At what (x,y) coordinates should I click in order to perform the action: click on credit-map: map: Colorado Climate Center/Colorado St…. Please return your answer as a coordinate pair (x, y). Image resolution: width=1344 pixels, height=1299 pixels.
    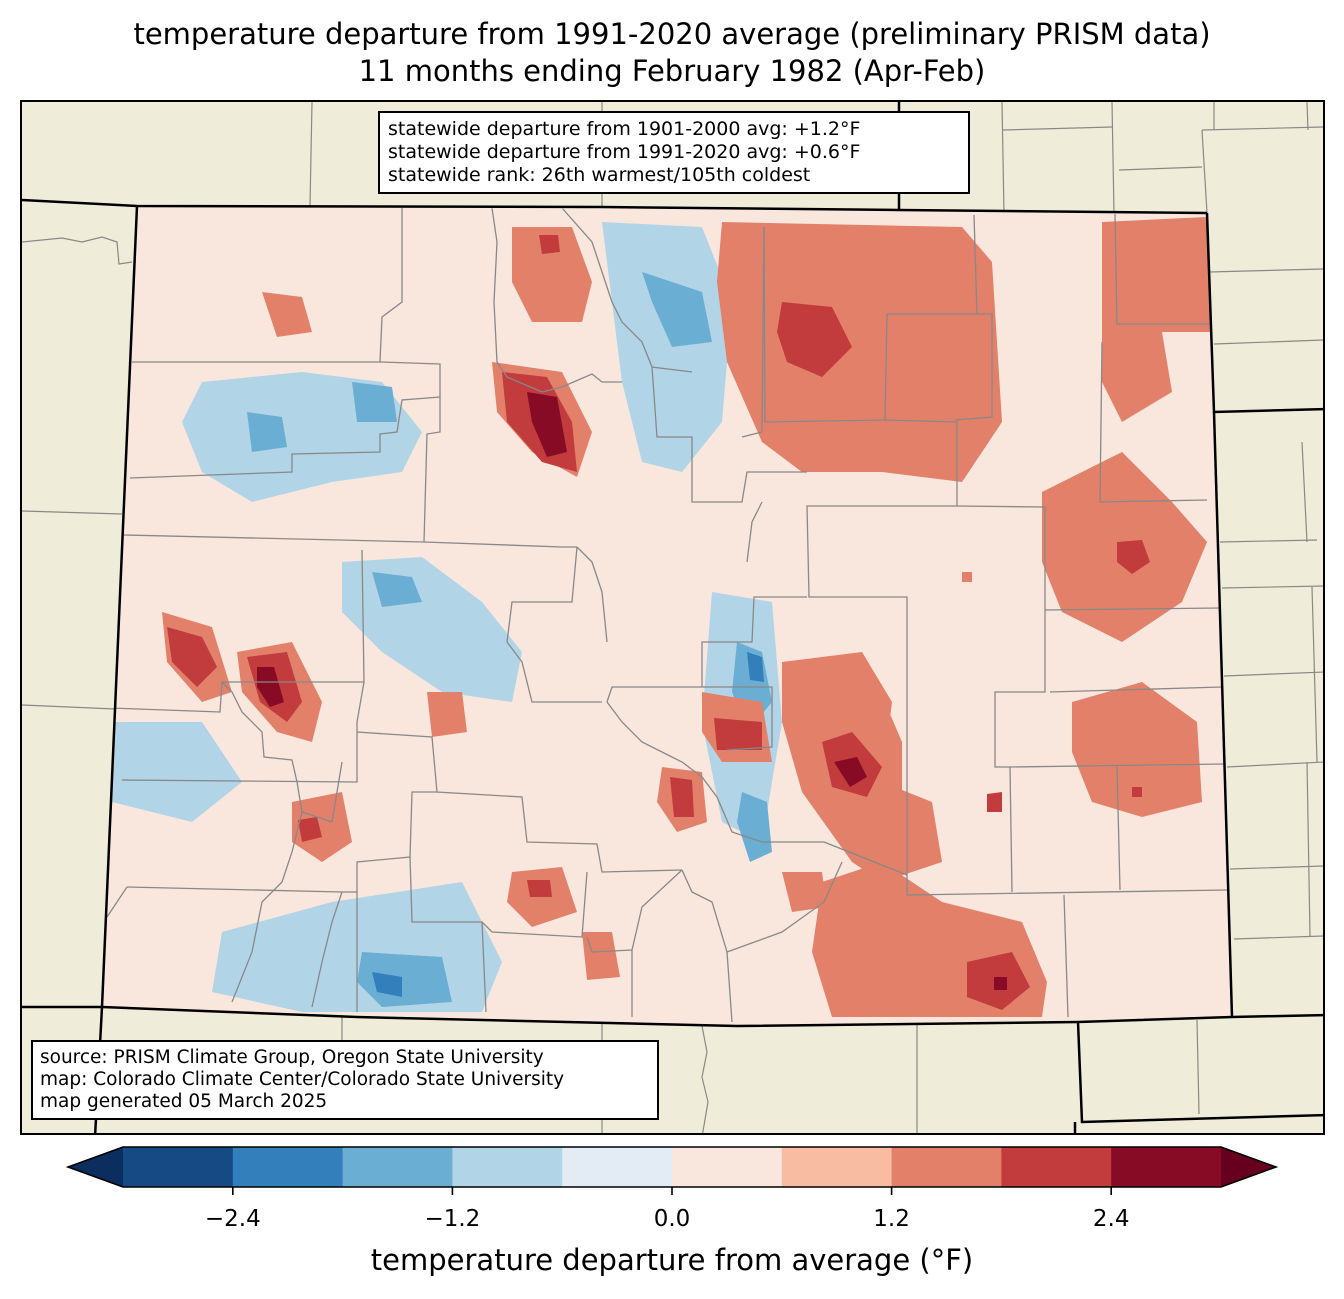
    Looking at the image, I should click on (302, 1079).